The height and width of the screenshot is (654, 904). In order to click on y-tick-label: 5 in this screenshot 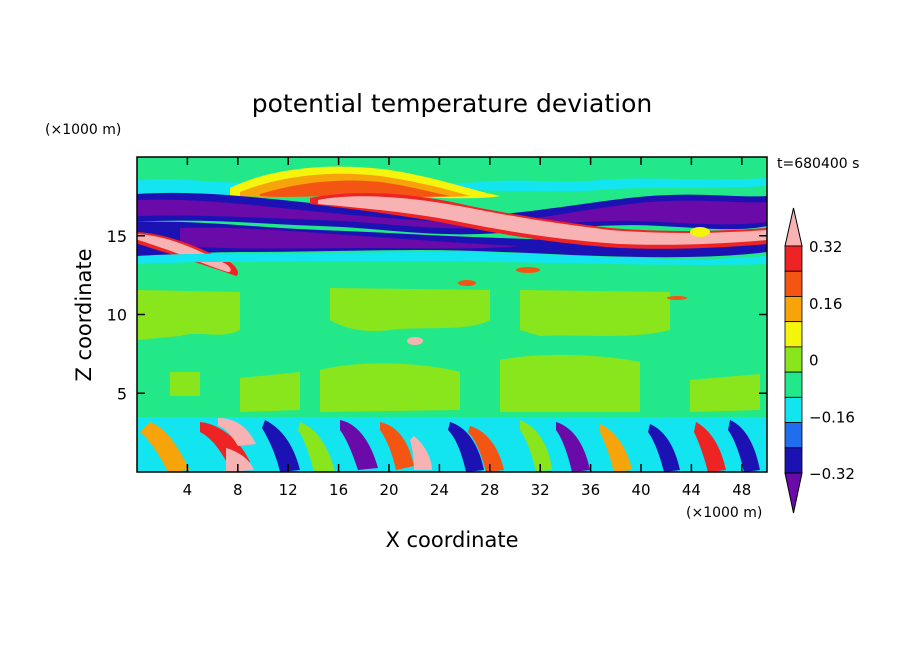, I will do `click(122, 393)`.